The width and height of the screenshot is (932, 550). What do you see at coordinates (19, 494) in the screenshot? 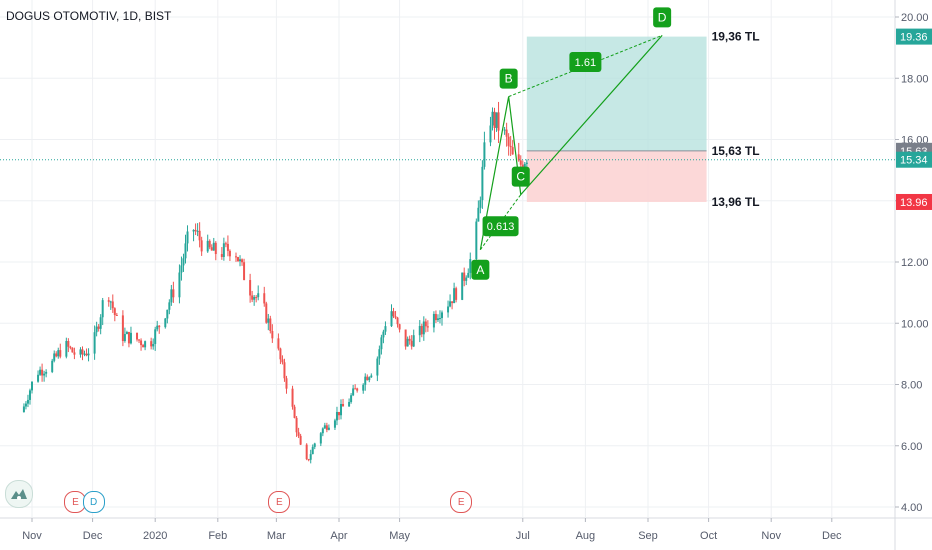
I see `tradingview-logo-icon` at bounding box center [19, 494].